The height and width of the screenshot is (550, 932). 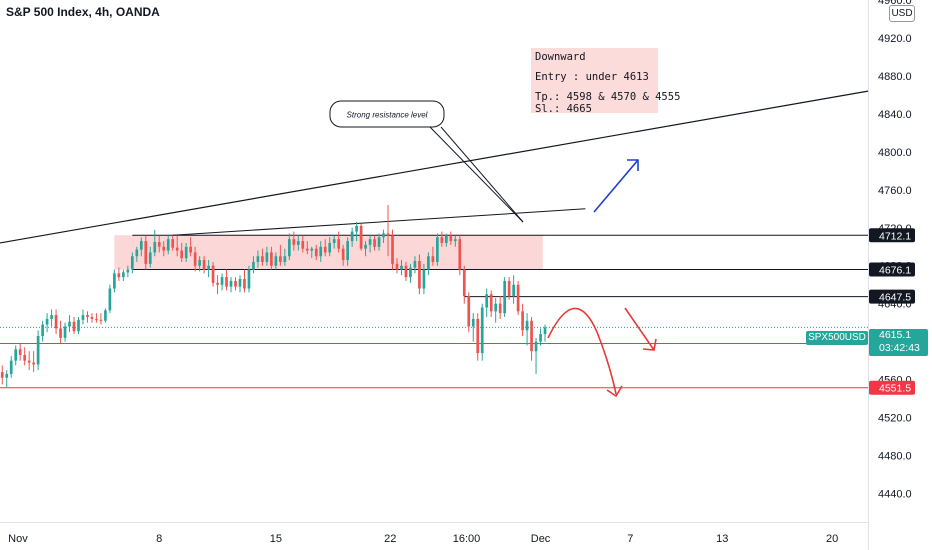 I want to click on last-price-value: 4615.1, so click(x=895, y=335).